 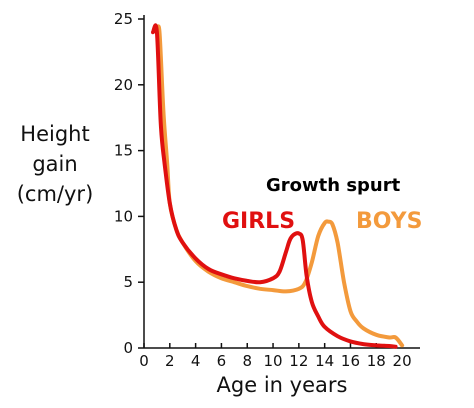 I want to click on y-tick-label: 10, so click(x=123, y=216).